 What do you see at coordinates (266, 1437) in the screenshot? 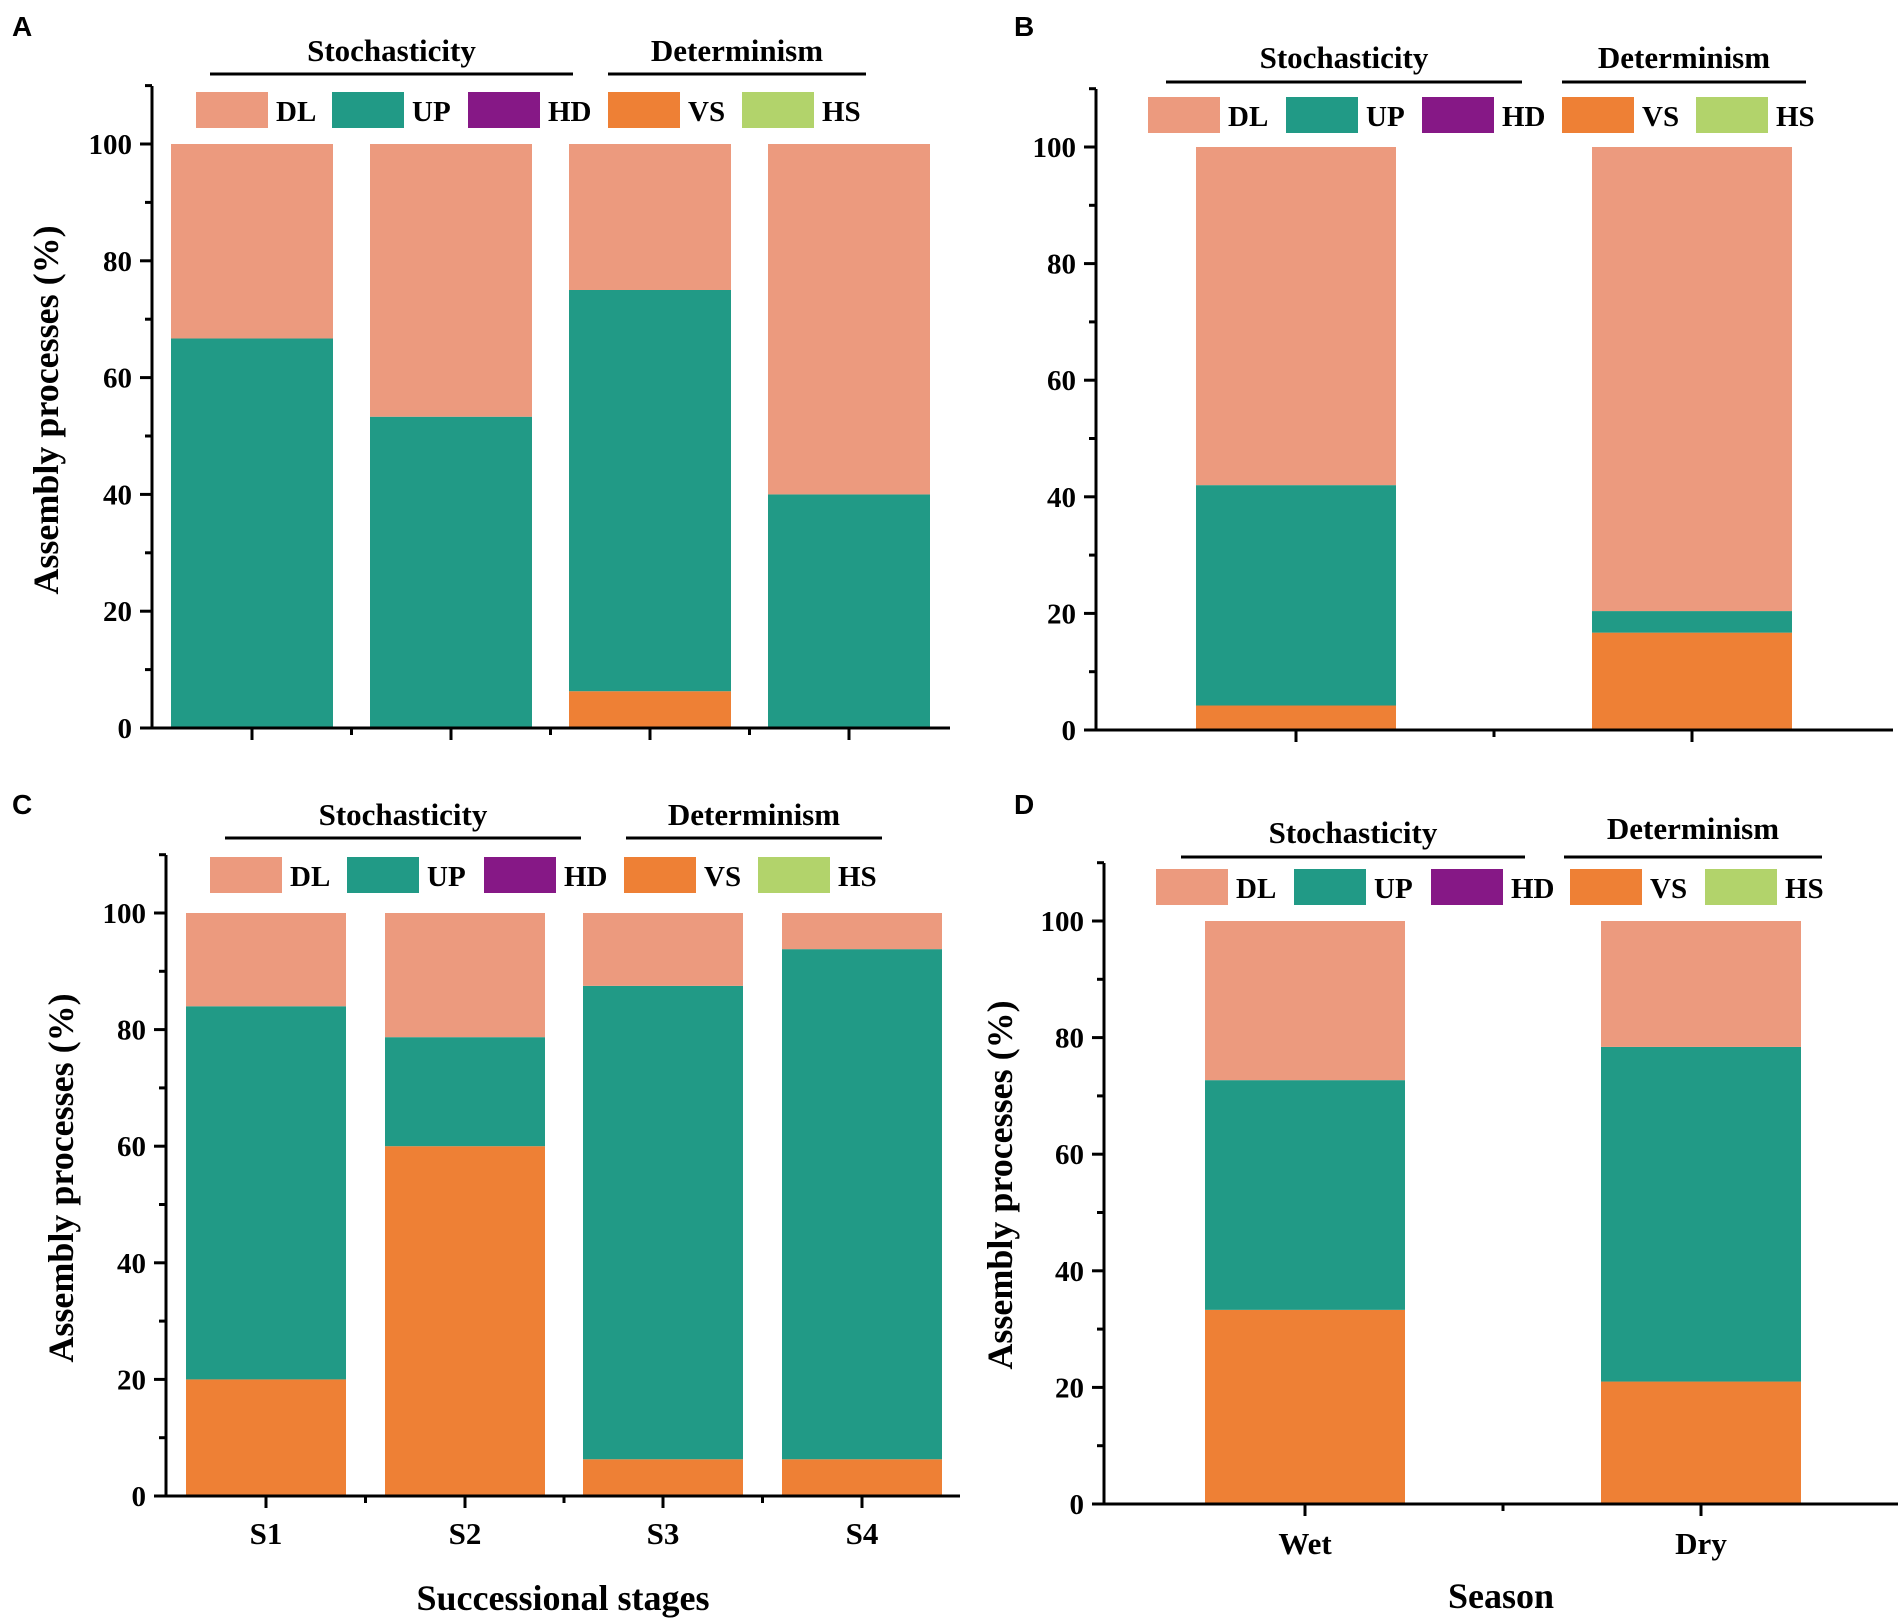
I see `bar-vs-s1` at bounding box center [266, 1437].